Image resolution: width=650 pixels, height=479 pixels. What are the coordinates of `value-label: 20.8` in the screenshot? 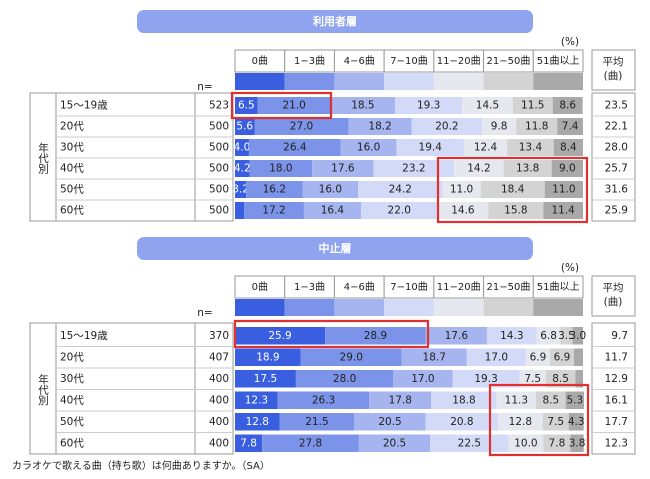 It's located at (461, 422).